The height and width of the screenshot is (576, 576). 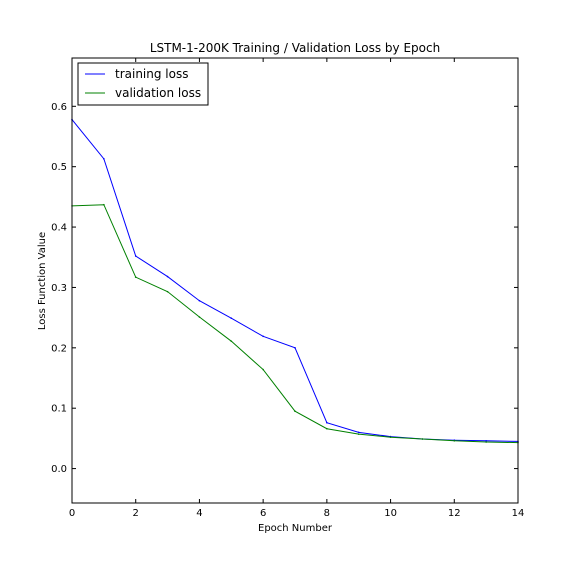 I want to click on x-tick-label: 12, so click(x=454, y=513).